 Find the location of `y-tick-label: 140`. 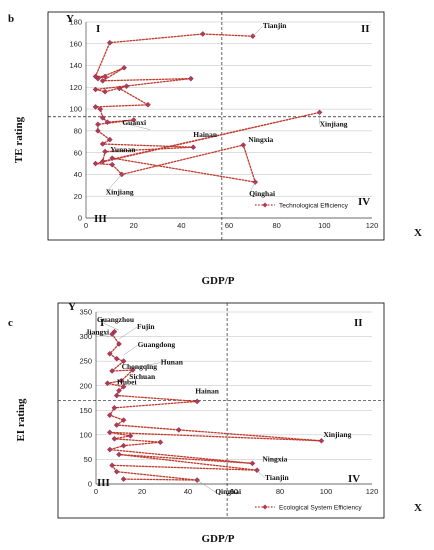

y-tick-label: 140 is located at coordinates (75, 65).